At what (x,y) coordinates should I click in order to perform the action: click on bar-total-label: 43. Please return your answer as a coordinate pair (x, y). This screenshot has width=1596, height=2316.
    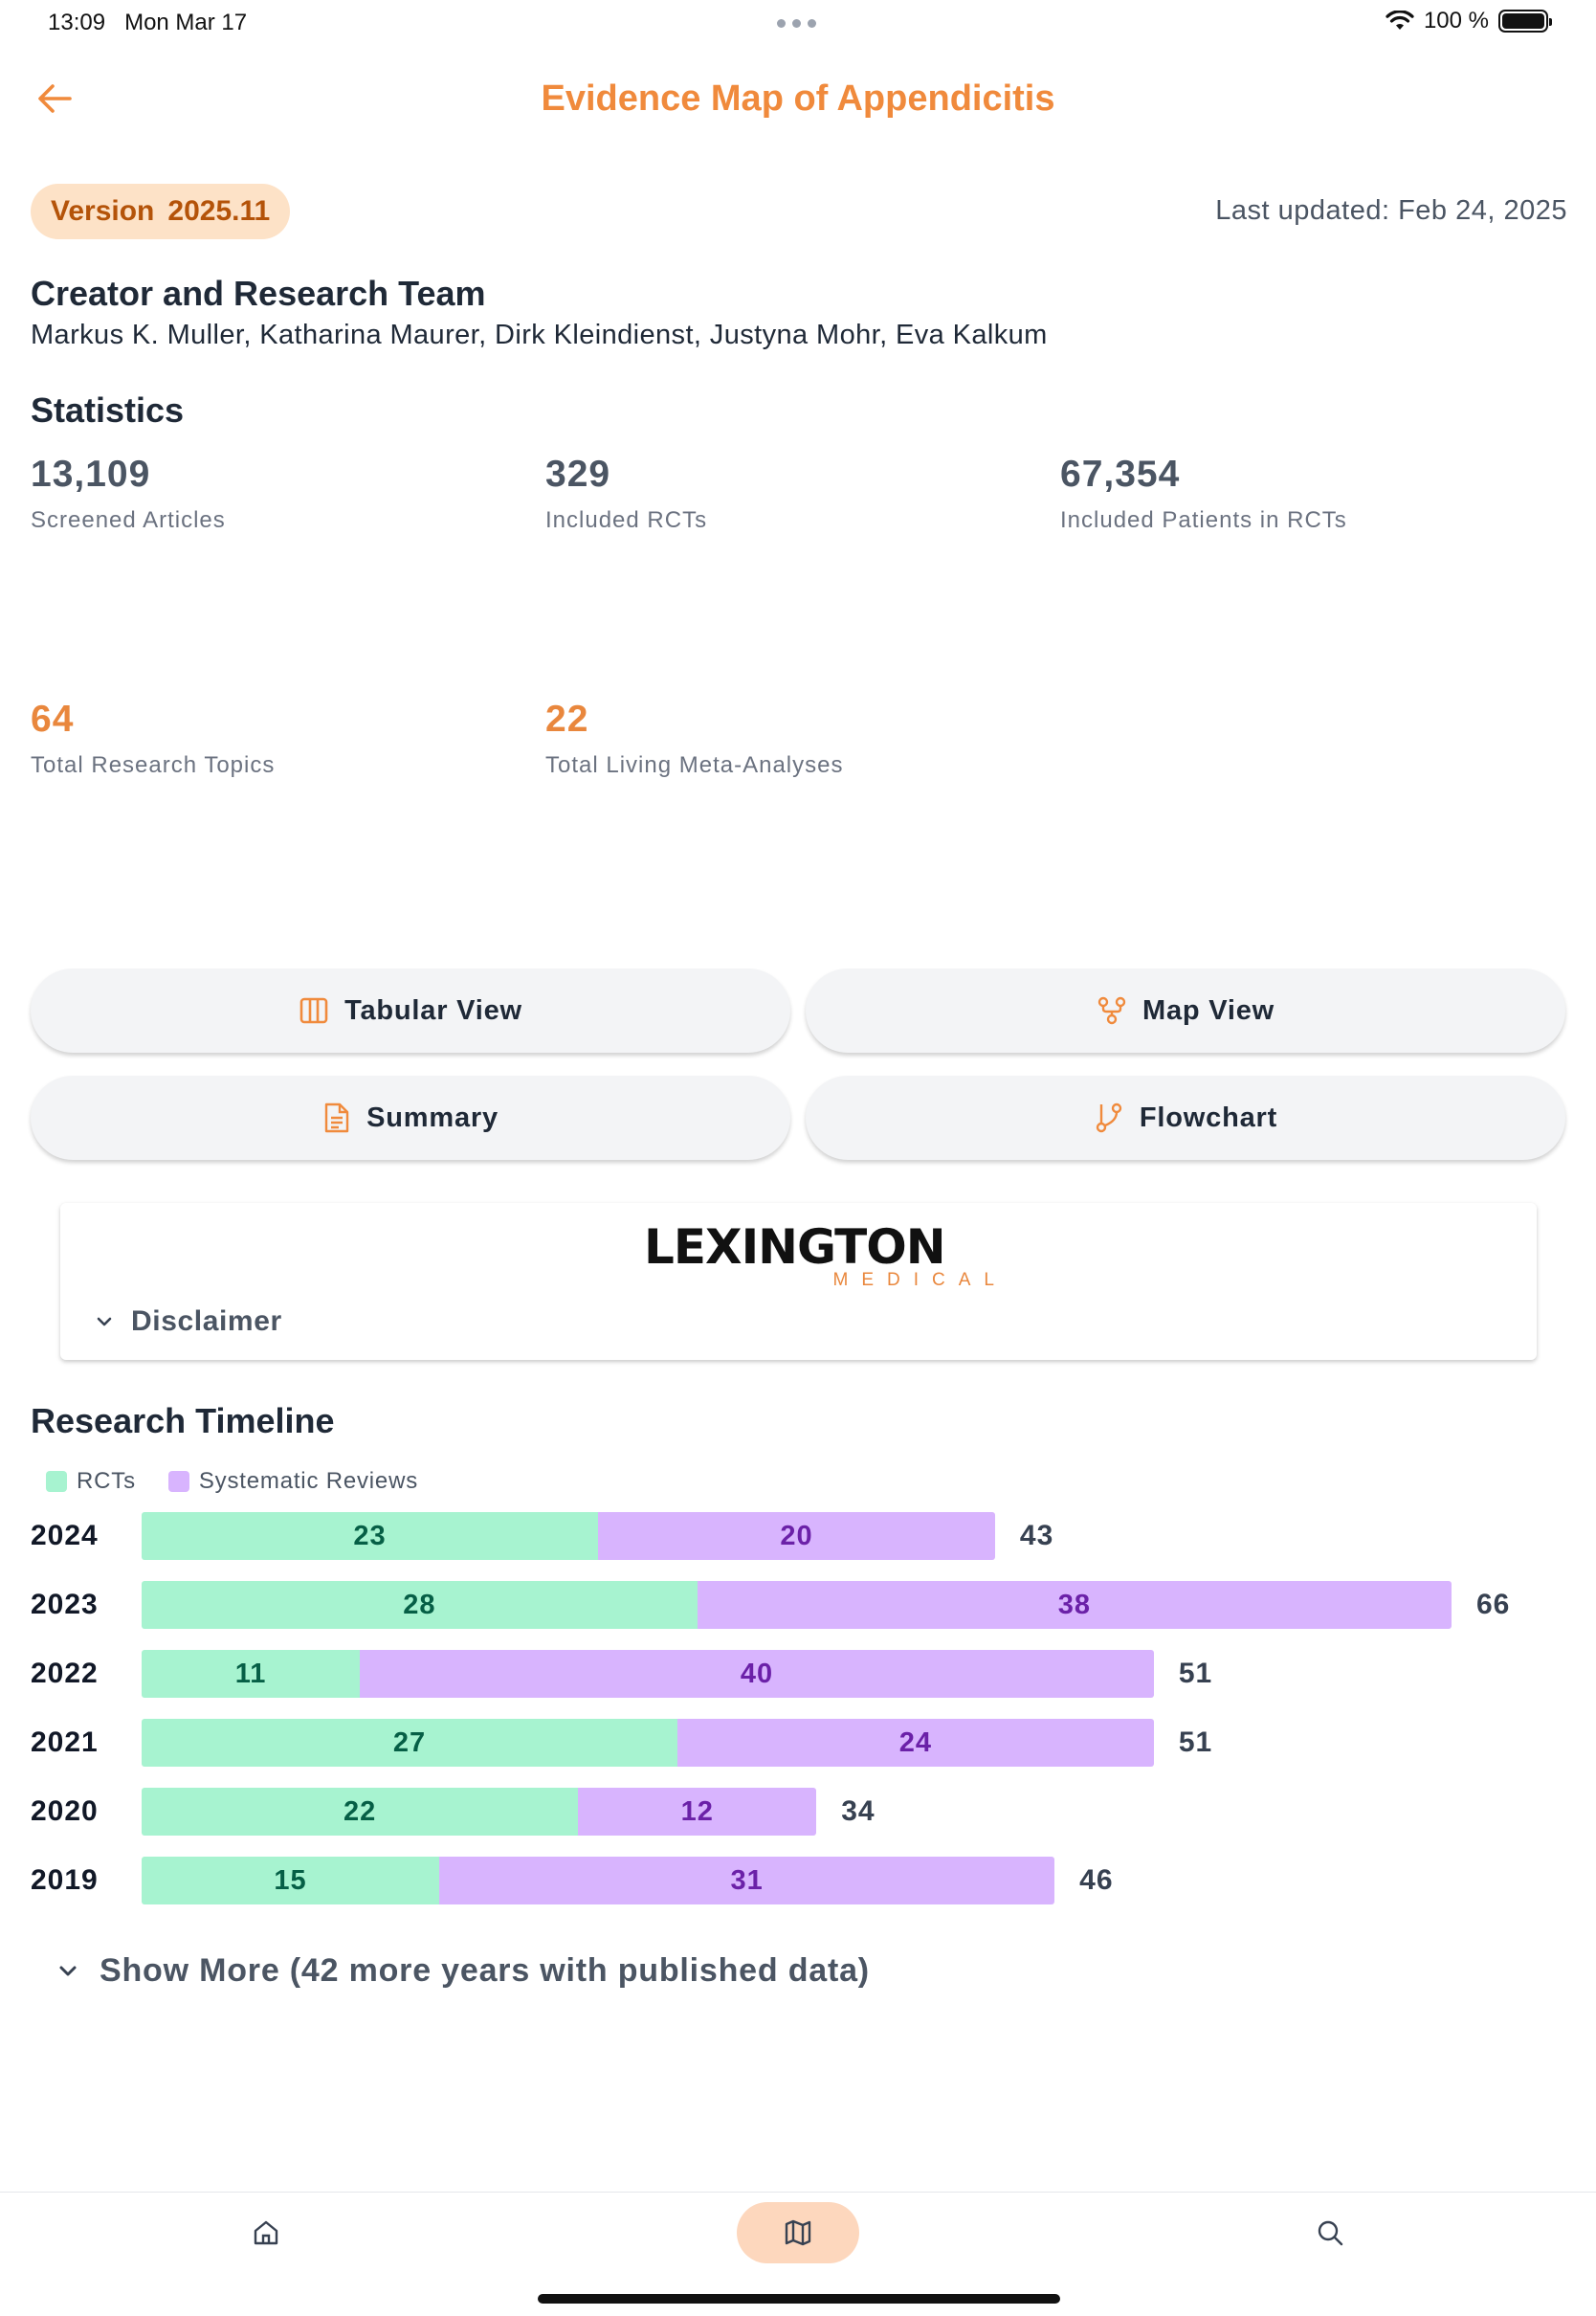
    Looking at the image, I should click on (1037, 1535).